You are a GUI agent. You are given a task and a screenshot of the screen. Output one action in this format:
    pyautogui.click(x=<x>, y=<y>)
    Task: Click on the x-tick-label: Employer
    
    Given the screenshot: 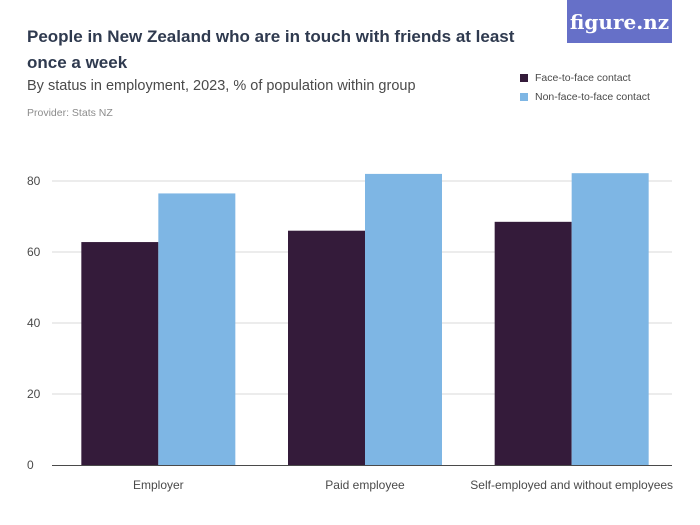 What is the action you would take?
    pyautogui.click(x=158, y=485)
    